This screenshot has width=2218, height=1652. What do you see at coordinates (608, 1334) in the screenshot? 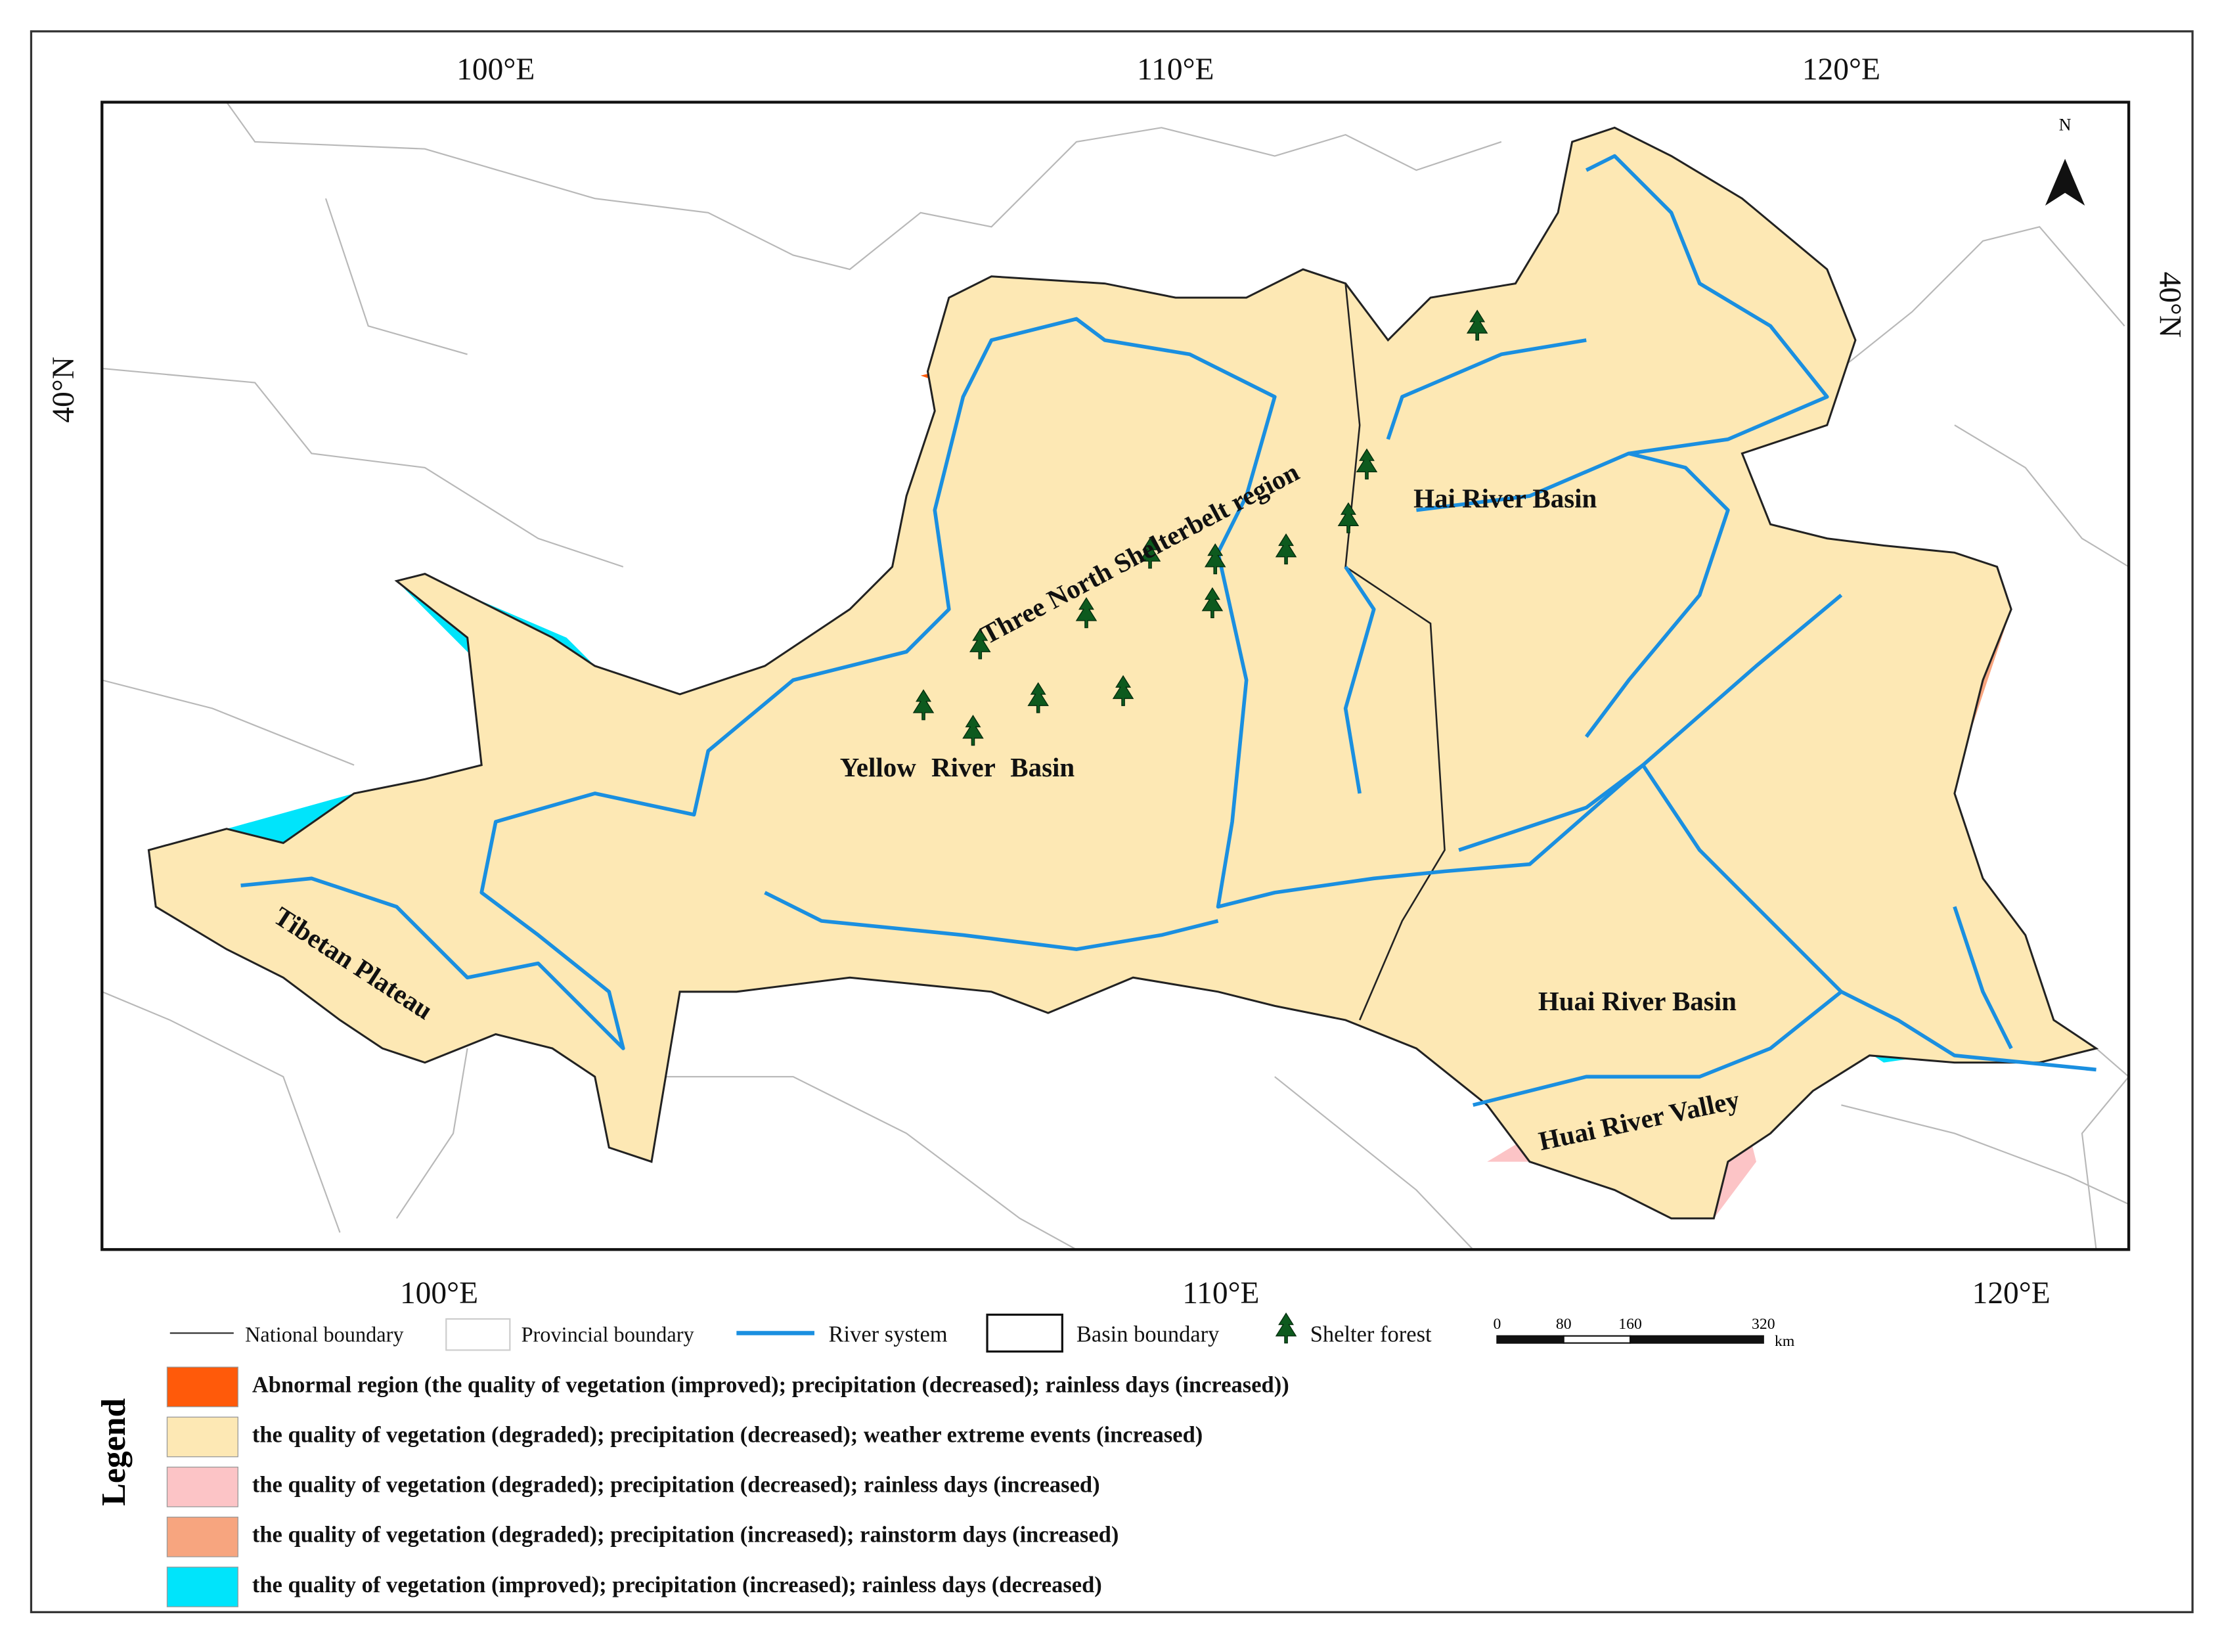
I see `key-label: Provincial boundary` at bounding box center [608, 1334].